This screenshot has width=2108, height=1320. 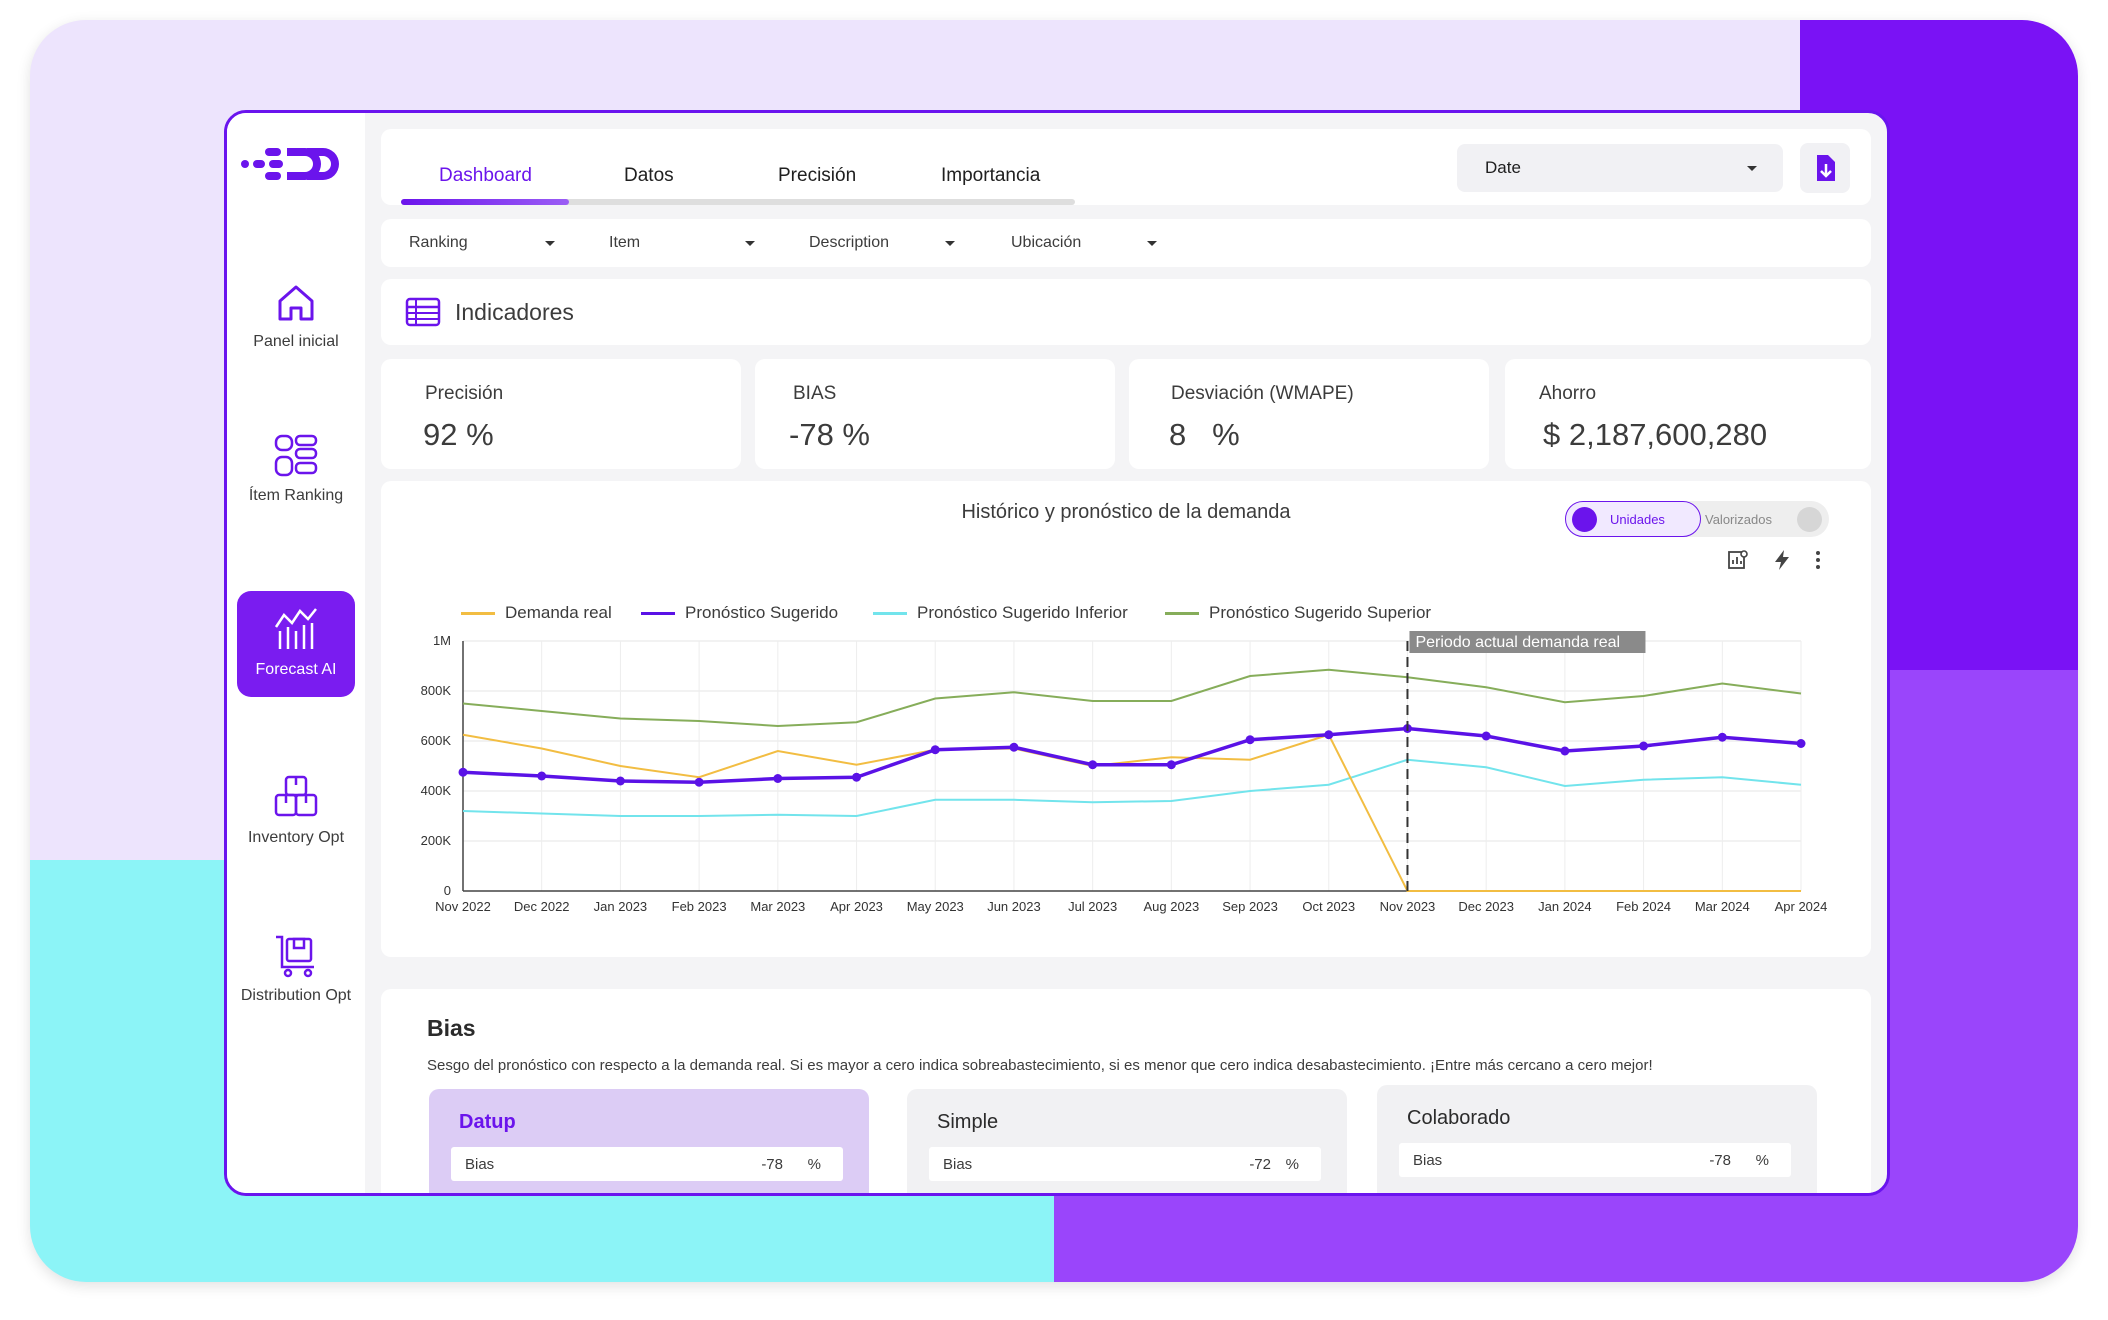 What do you see at coordinates (1643, 906) in the screenshot?
I see `x-tick-label: Feb 2024` at bounding box center [1643, 906].